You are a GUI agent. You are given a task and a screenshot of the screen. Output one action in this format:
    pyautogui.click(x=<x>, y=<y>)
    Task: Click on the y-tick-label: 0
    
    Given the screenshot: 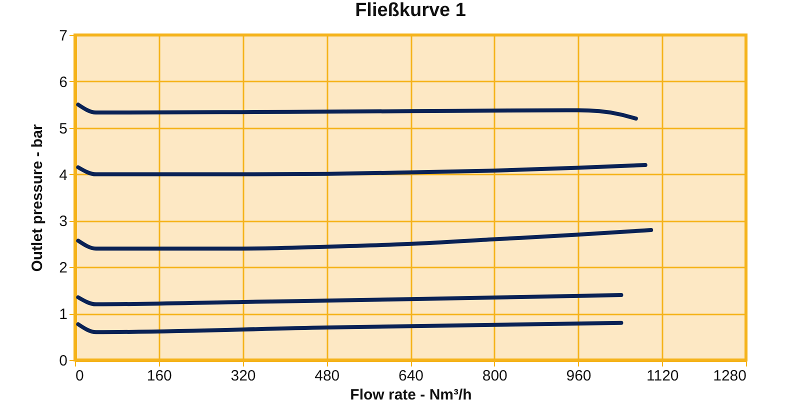 What is the action you would take?
    pyautogui.click(x=63, y=361)
    